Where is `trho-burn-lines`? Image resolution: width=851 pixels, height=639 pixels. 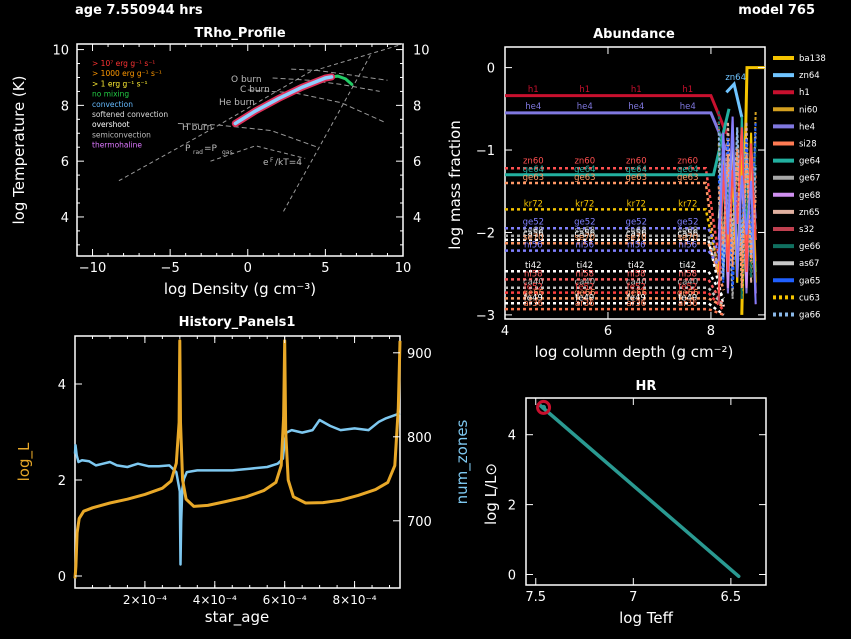 trho-burn-lines is located at coordinates (282, 108).